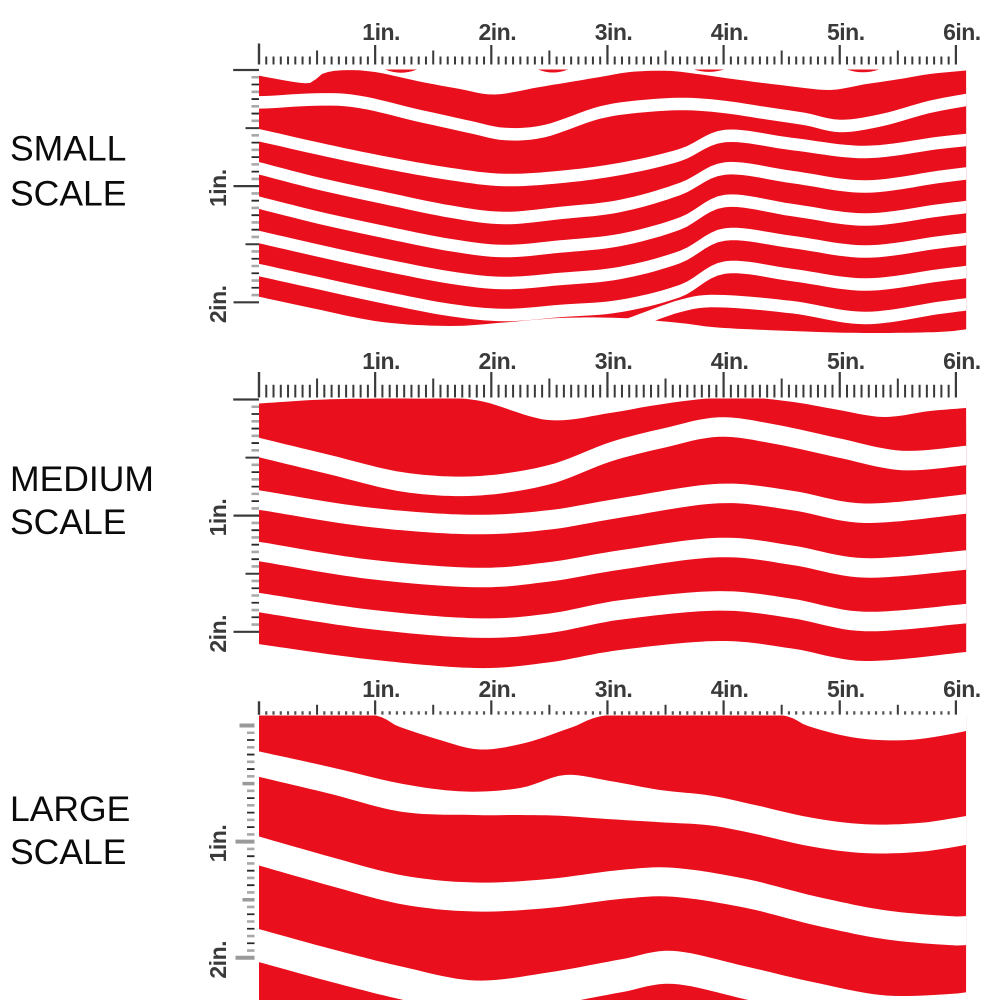 The width and height of the screenshot is (1000, 1000). What do you see at coordinates (82, 479) in the screenshot?
I see `svg-text: MEDIUM` at bounding box center [82, 479].